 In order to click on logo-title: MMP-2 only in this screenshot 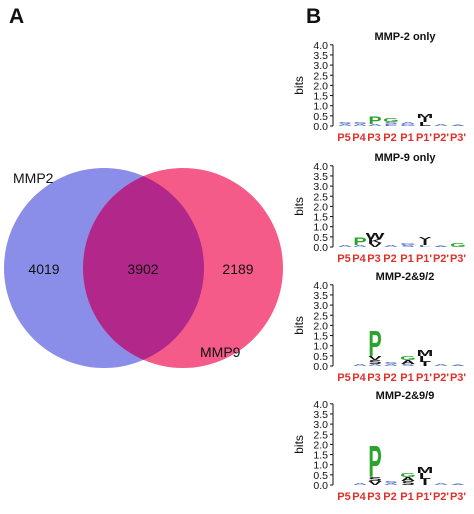, I will do `click(405, 37)`.